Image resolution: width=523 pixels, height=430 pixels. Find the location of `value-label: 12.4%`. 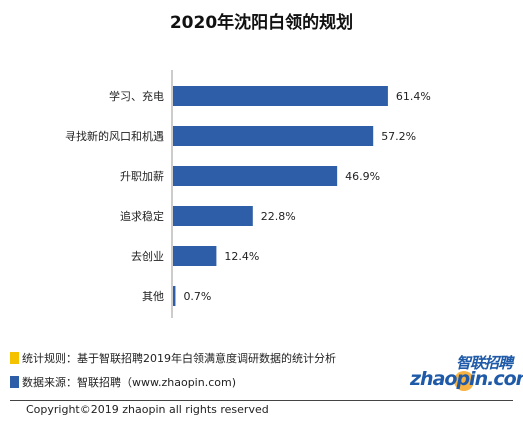

value-label: 12.4% is located at coordinates (241, 256).